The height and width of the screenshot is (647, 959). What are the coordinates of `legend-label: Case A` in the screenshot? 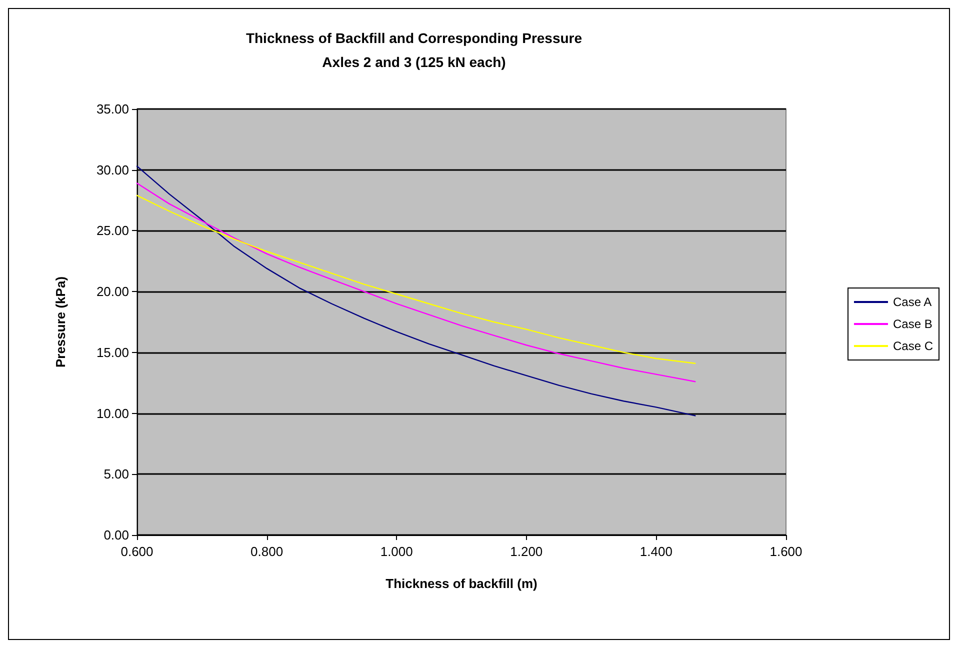 It's located at (912, 302).